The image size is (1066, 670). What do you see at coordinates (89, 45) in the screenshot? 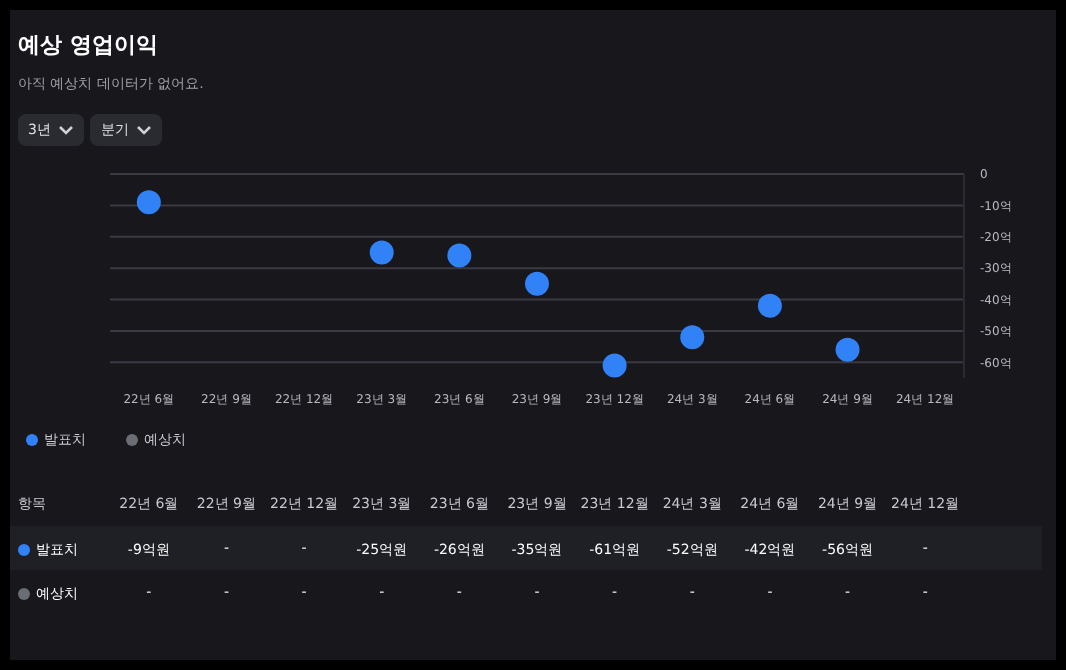
I see `chart-title: 예상 영업이익` at bounding box center [89, 45].